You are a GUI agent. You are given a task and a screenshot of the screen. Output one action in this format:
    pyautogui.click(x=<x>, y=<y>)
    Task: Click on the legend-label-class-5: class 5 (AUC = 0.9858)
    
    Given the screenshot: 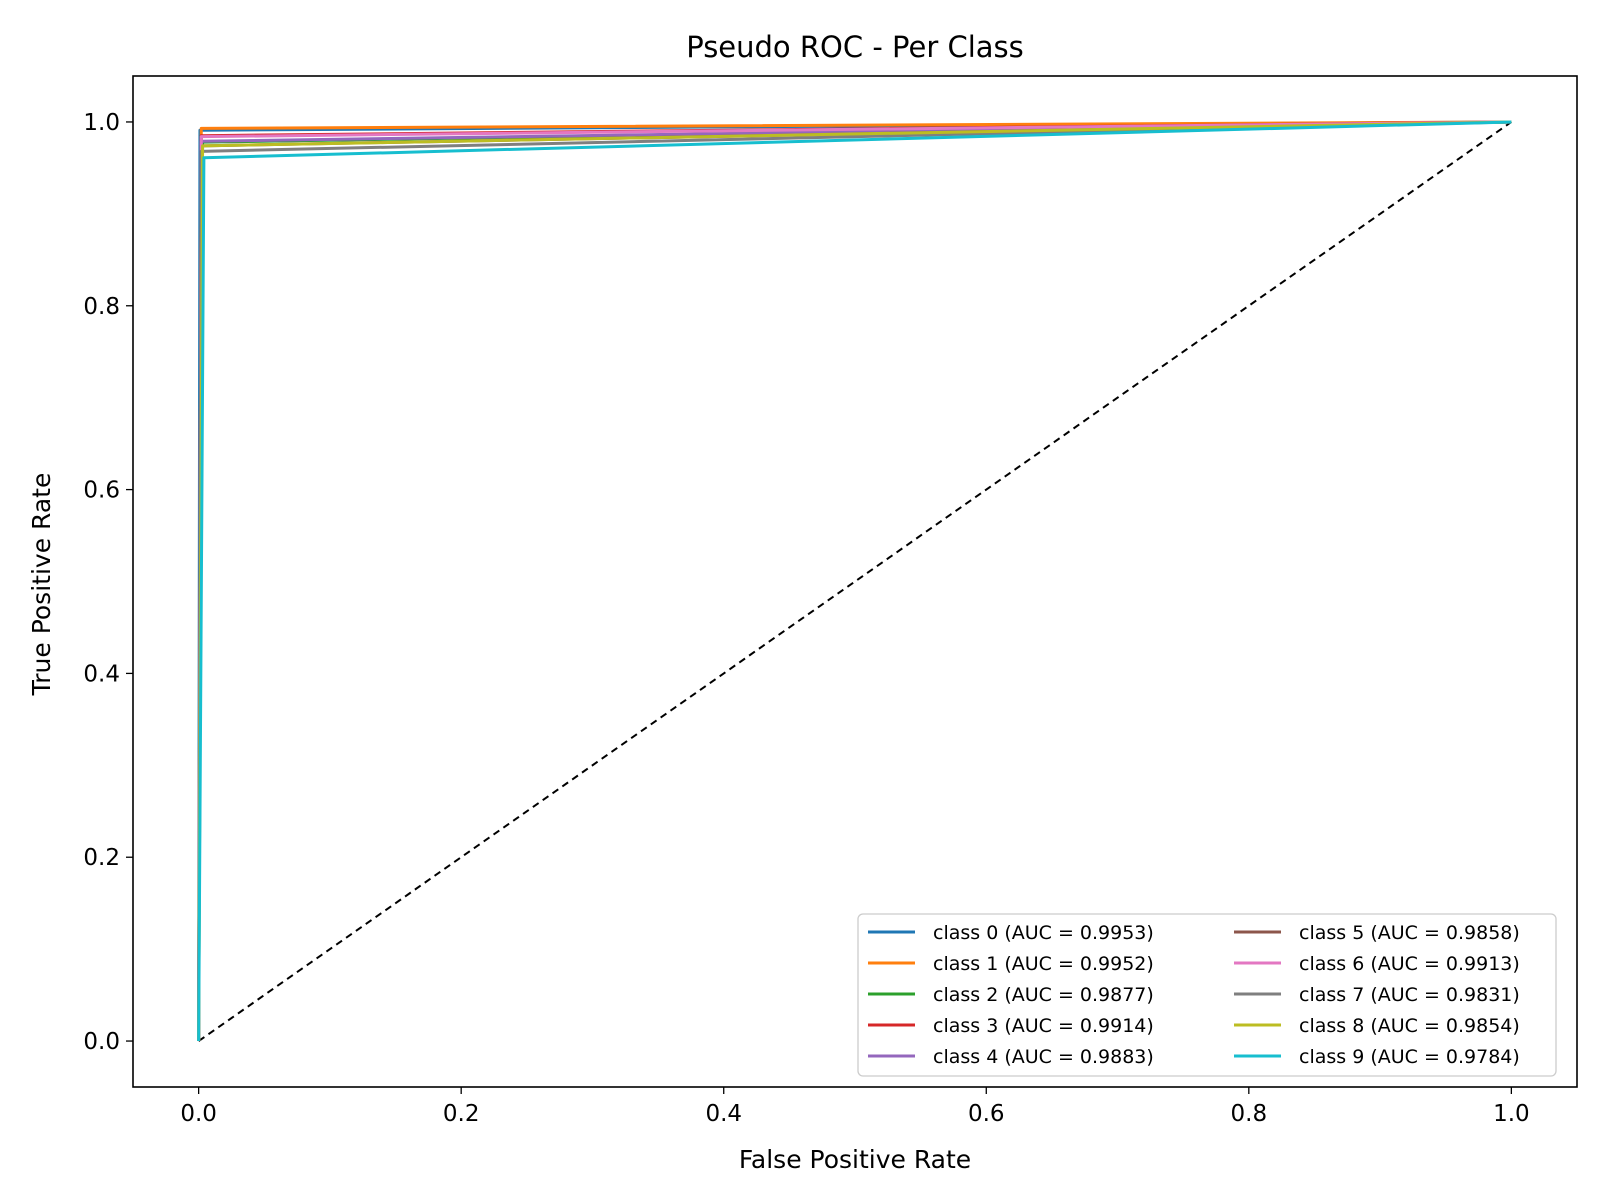 What is the action you would take?
    pyautogui.click(x=1409, y=933)
    